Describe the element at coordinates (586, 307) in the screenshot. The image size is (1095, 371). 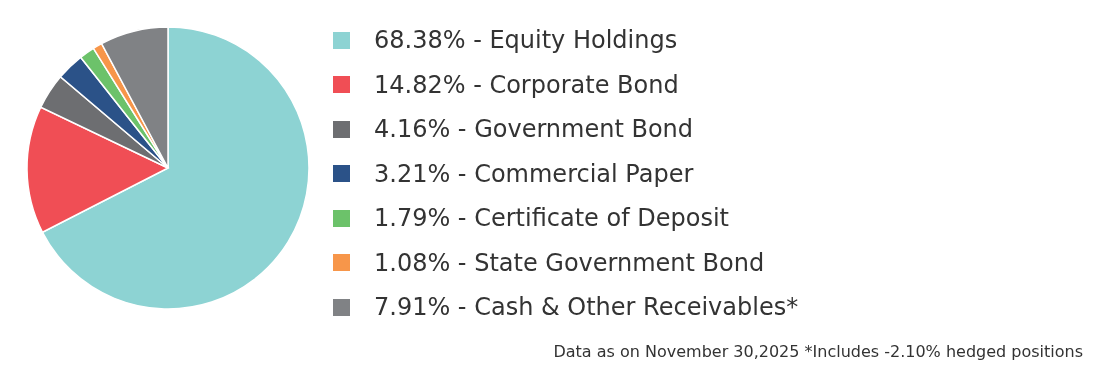
I see `legend-label: 7.91% - Cash & Other Receivables*` at that location.